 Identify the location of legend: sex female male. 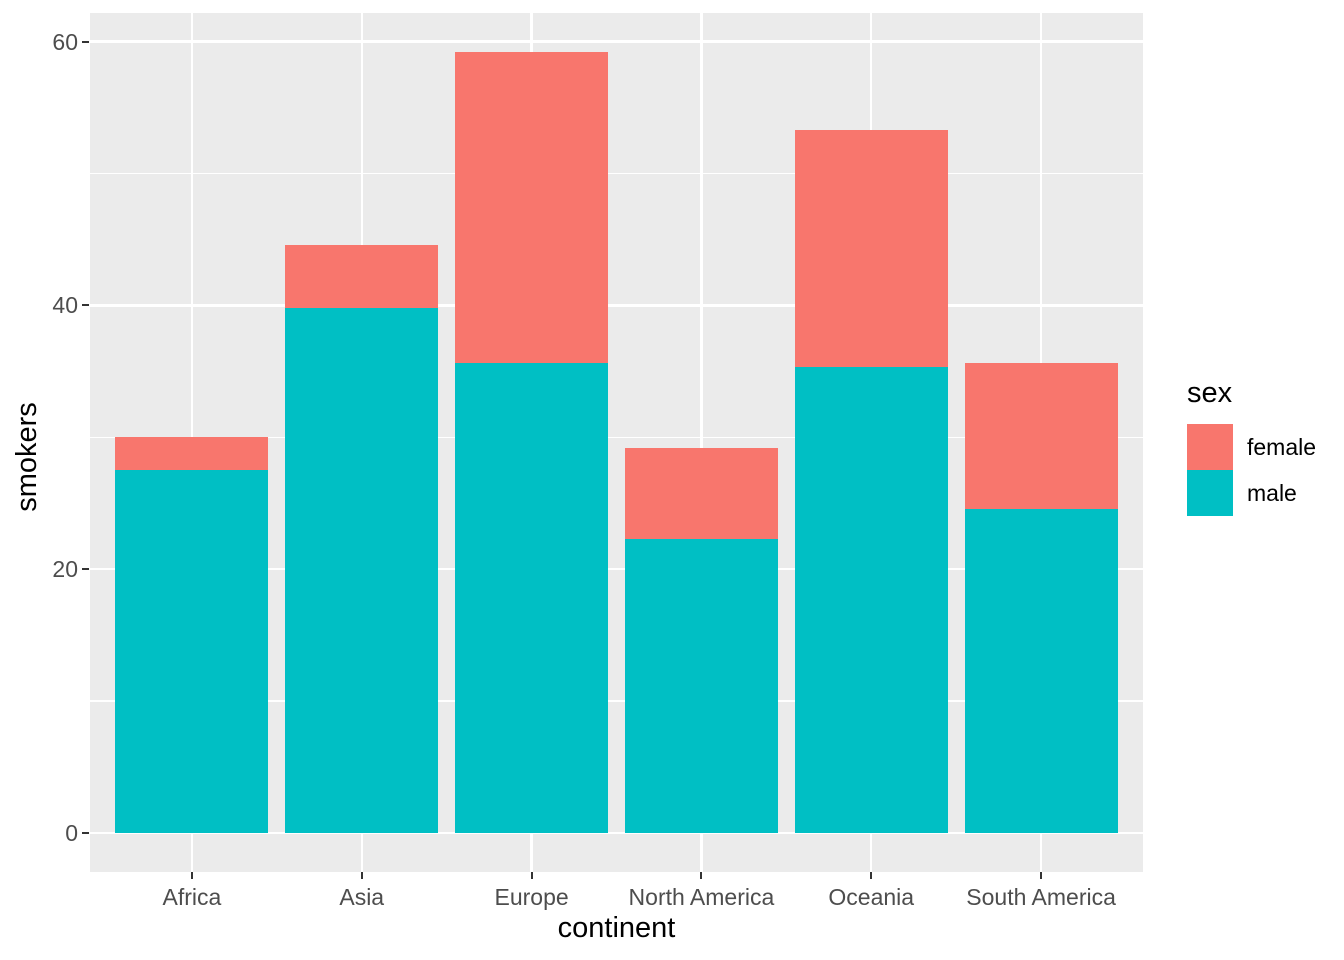
(1251, 446).